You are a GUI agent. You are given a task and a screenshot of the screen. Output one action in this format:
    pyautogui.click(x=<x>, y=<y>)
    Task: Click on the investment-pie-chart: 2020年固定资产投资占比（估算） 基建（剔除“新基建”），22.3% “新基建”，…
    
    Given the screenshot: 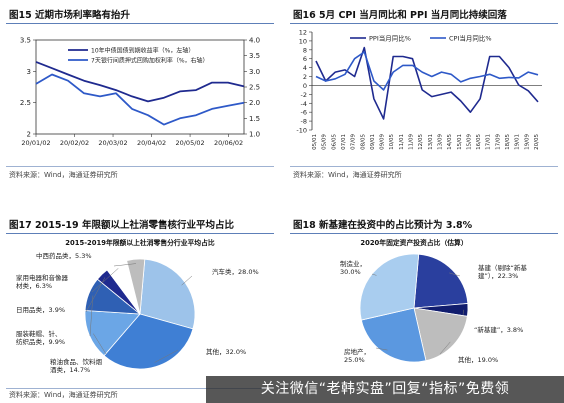 What is the action you would take?
    pyautogui.click(x=433, y=301)
    